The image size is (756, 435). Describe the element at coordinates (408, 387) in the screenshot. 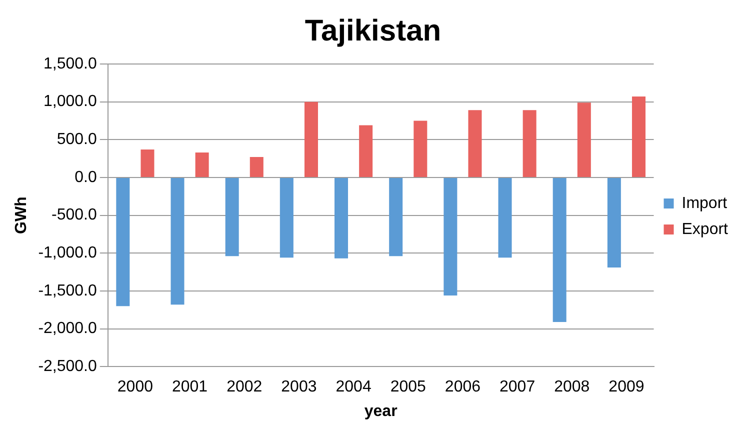

I see `x-tick-label: 2005` at that location.